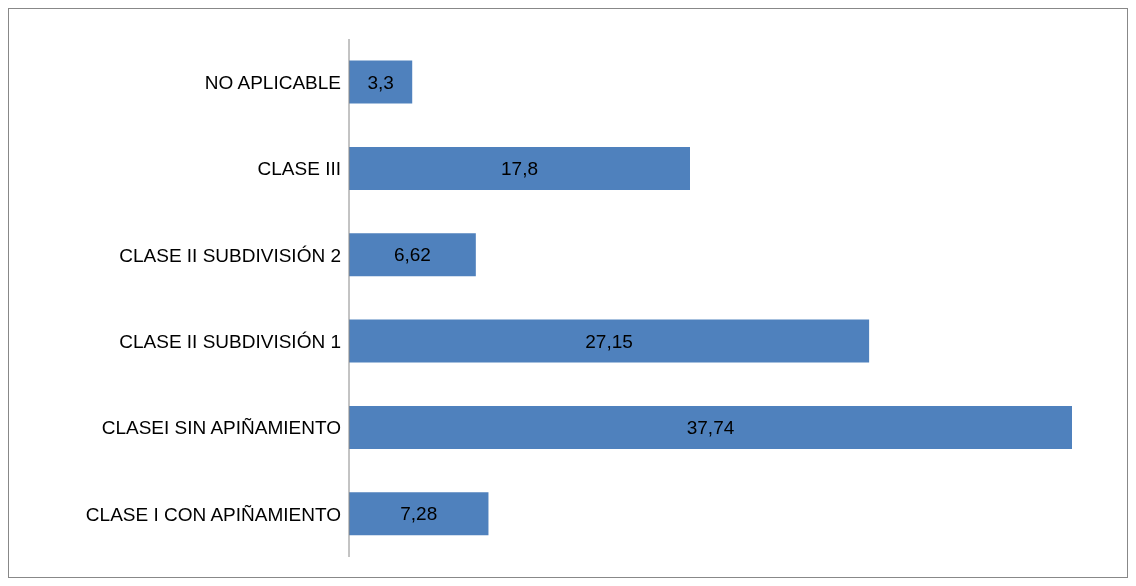  I want to click on y-tick-label: NO APLICABLE, so click(272, 82).